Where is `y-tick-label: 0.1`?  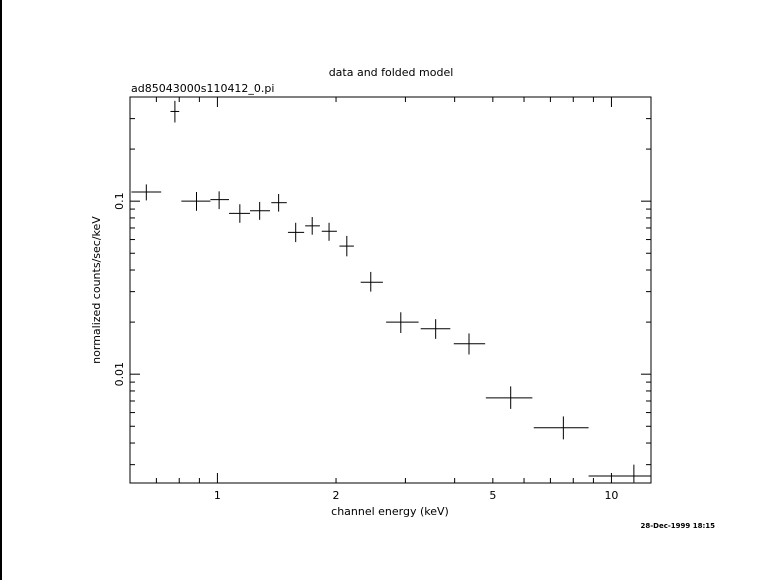 y-tick-label: 0.1 is located at coordinates (119, 201).